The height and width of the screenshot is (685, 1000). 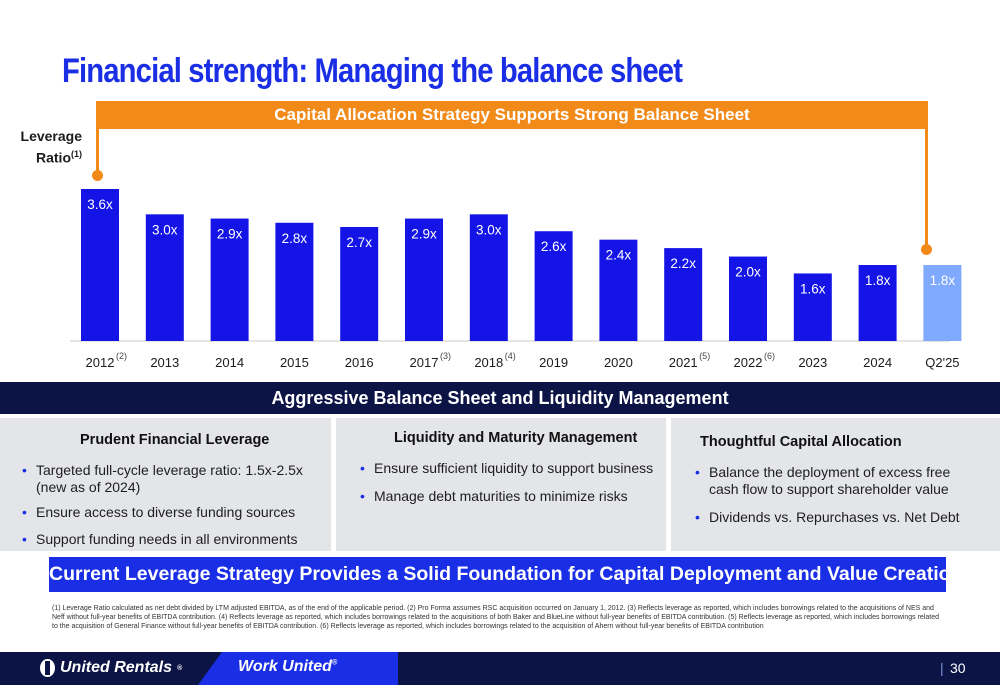 What do you see at coordinates (926, 249) in the screenshot?
I see `bracket-right-dot` at bounding box center [926, 249].